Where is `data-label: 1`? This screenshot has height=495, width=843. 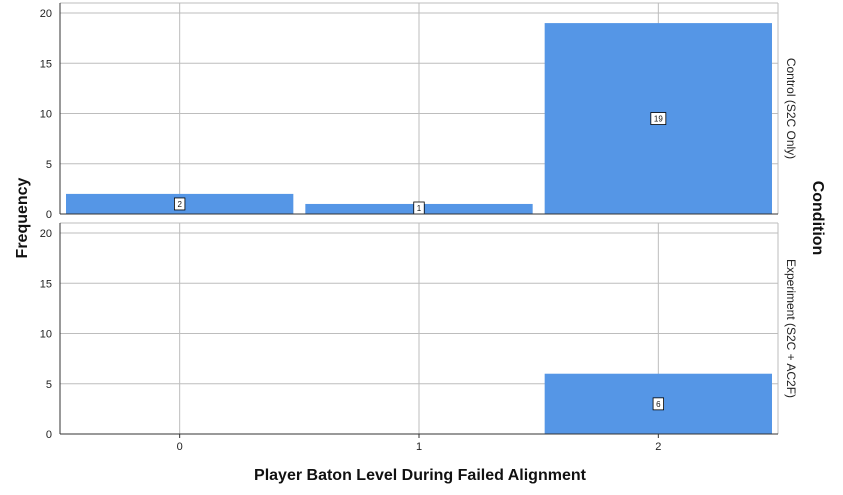
data-label: 1 is located at coordinates (419, 208).